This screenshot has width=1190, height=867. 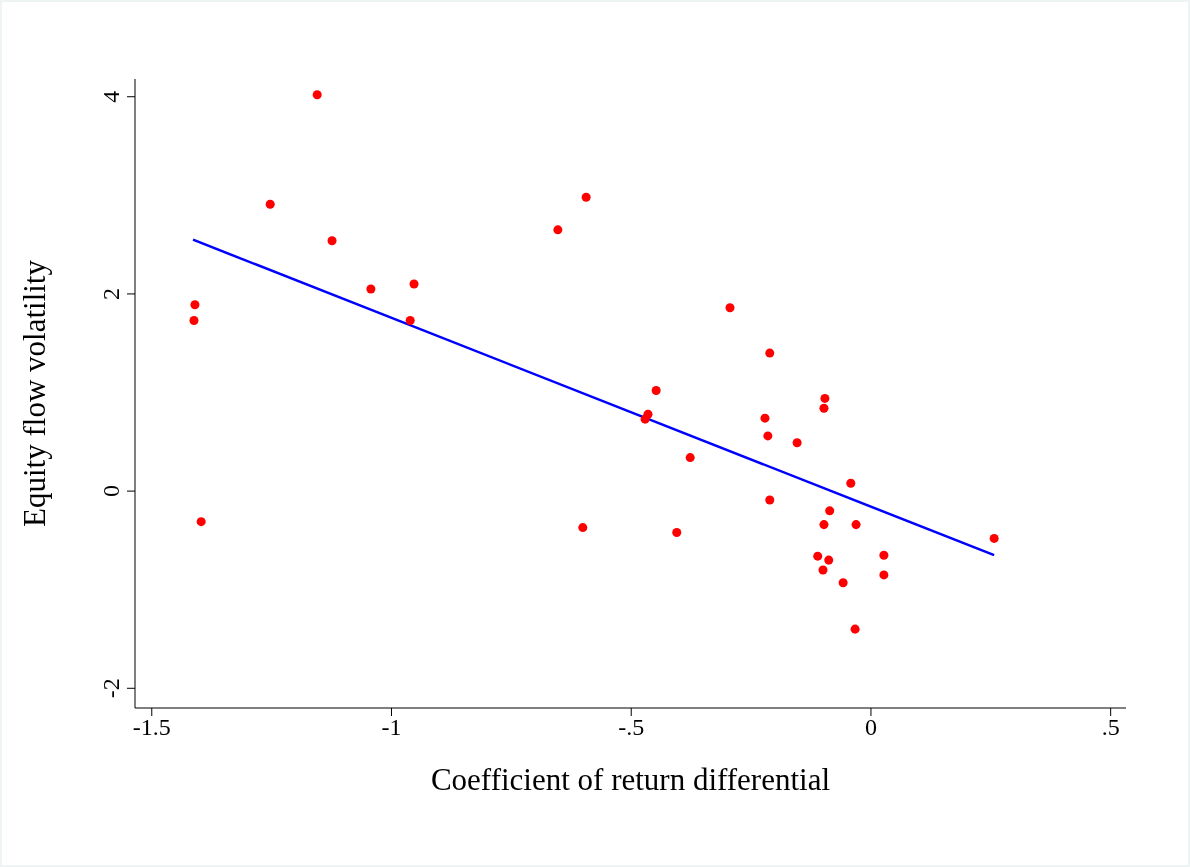 I want to click on y-tick-label: 4, so click(x=111, y=96).